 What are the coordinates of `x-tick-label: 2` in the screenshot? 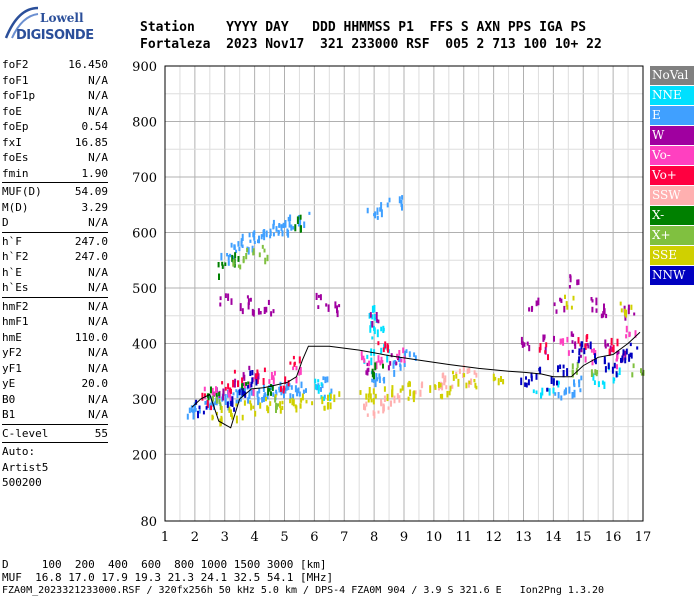 It's located at (195, 537).